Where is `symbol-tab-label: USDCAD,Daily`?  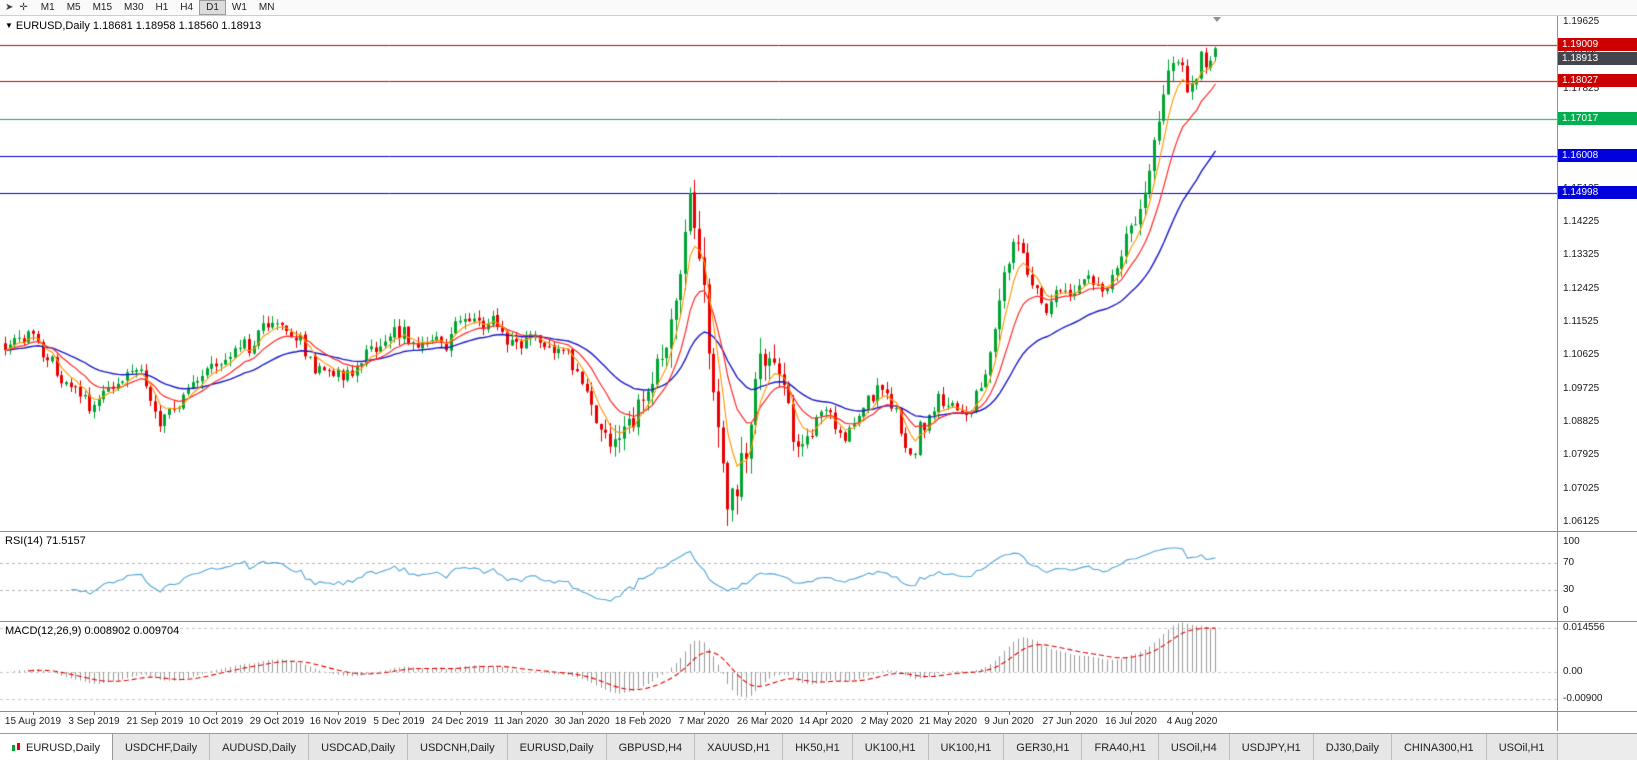
symbol-tab-label: USDCAD,Daily is located at coordinates (358, 747).